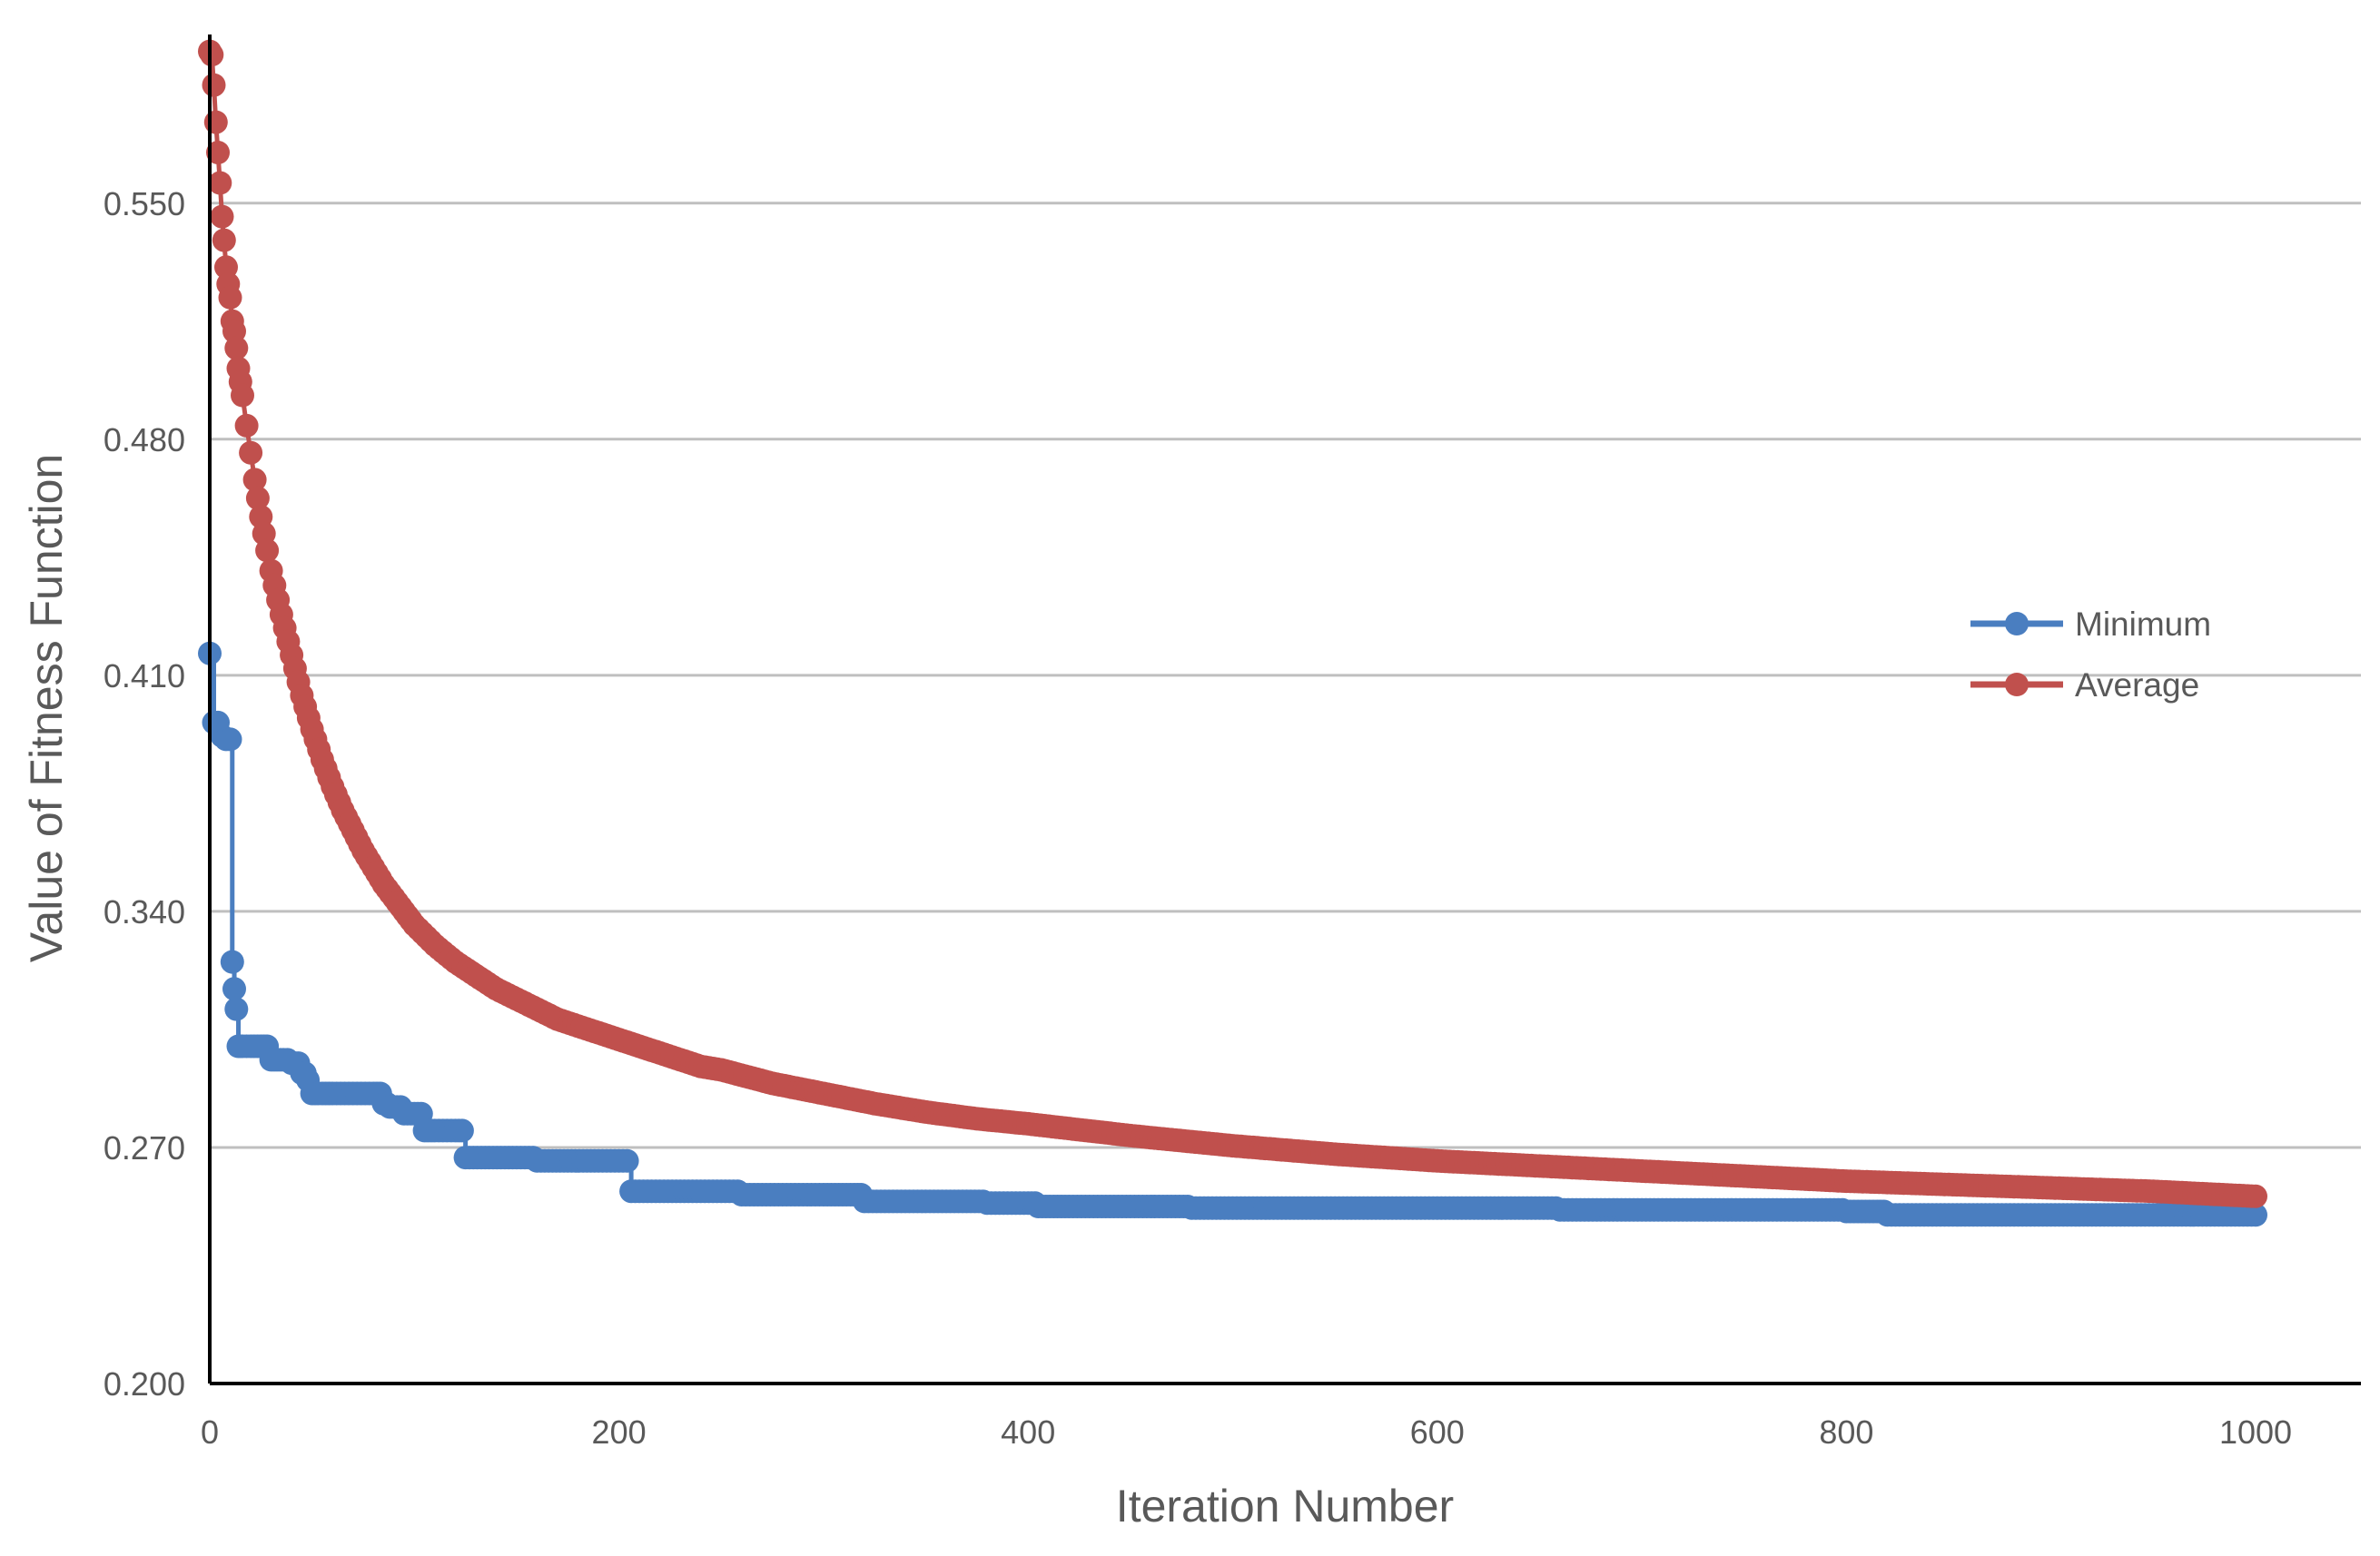 The width and height of the screenshot is (2380, 1556). Describe the element at coordinates (145, 1148) in the screenshot. I see `y-tick-label: 0.270` at that location.